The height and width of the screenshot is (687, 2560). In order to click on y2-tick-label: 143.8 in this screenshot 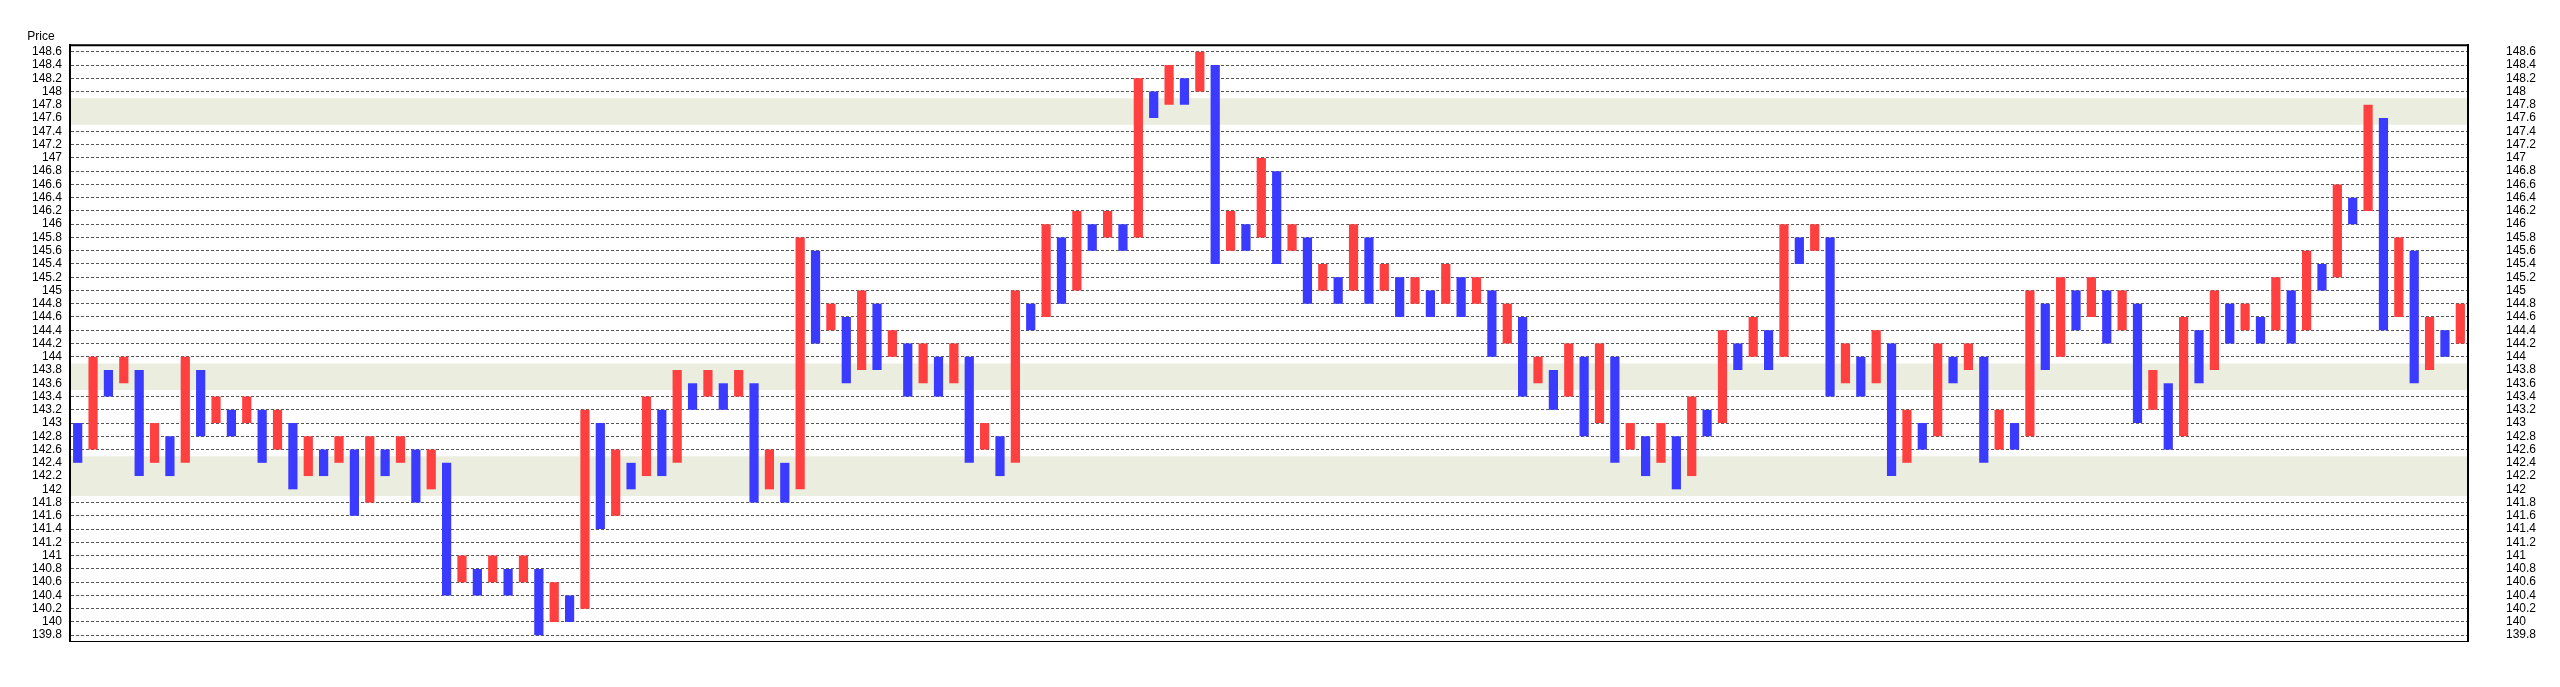, I will do `click(2521, 369)`.